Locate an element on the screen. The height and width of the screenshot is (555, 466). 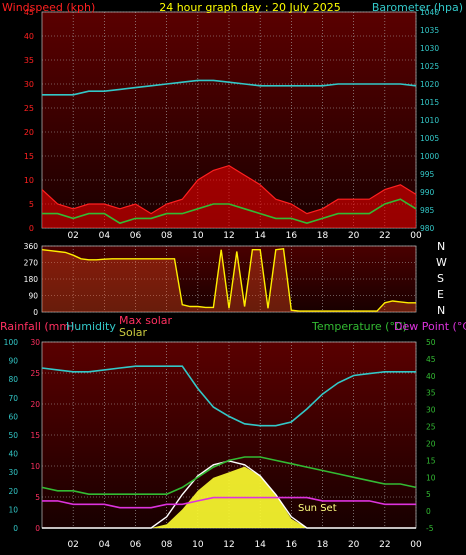
humidity-tick-label: 60 is located at coordinates (13, 416).